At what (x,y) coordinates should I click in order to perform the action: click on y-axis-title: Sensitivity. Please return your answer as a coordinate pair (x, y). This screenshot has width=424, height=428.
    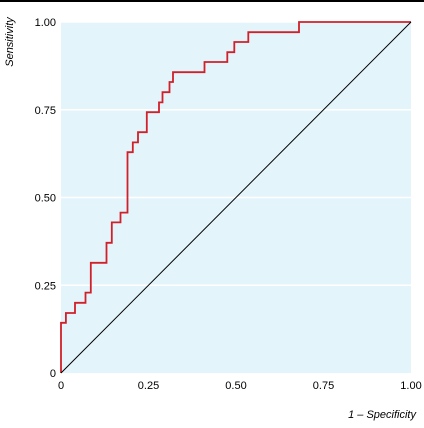
    Looking at the image, I should click on (10, 41).